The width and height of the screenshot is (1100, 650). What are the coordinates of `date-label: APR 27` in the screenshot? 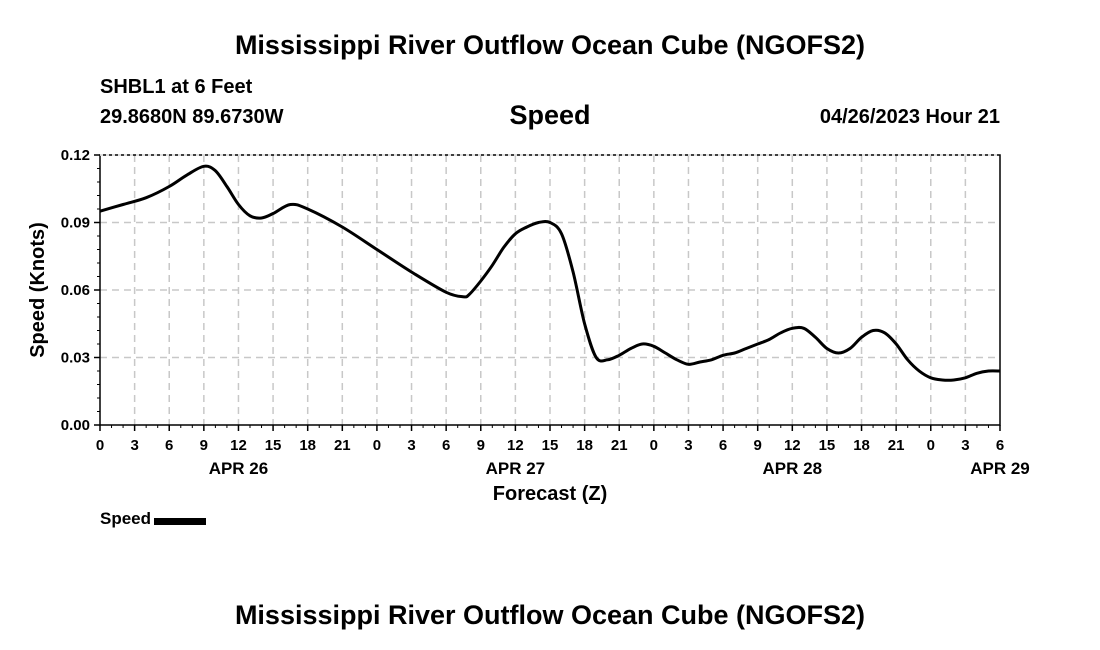 It's located at (516, 468).